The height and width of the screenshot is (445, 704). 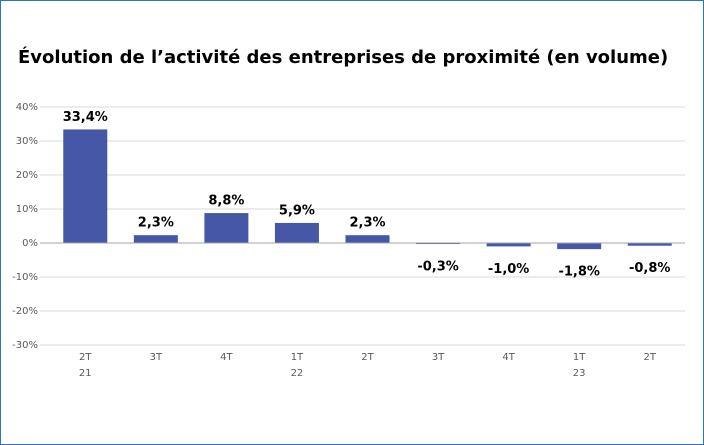 What do you see at coordinates (30, 243) in the screenshot?
I see `y-tick-label: 0%` at bounding box center [30, 243].